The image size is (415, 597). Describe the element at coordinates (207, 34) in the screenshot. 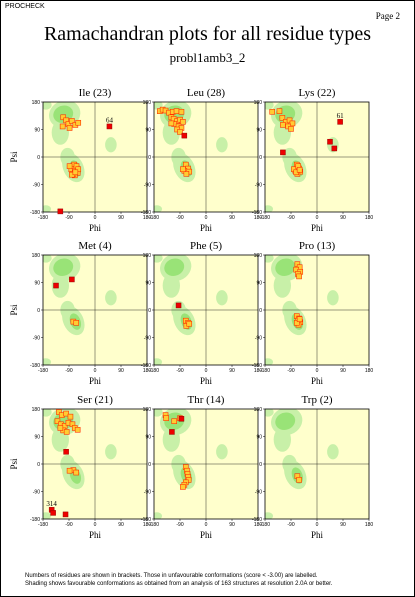

I see `page-title: Ramachandran plots for all residue types` at that location.